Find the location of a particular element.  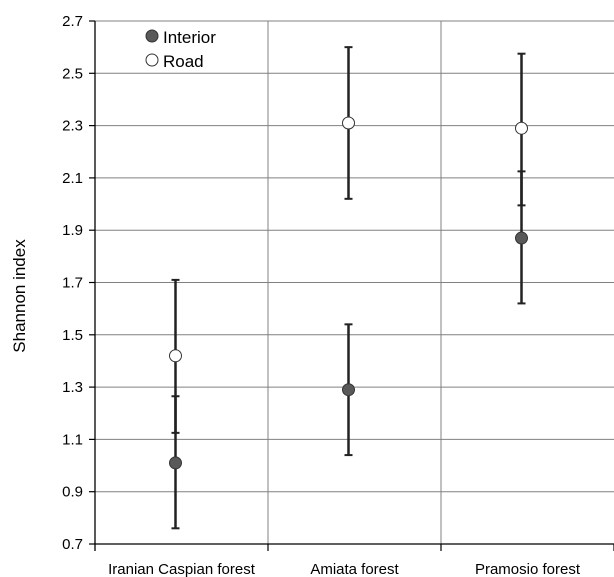

y-tick-label: 2.5 is located at coordinates (72, 73).